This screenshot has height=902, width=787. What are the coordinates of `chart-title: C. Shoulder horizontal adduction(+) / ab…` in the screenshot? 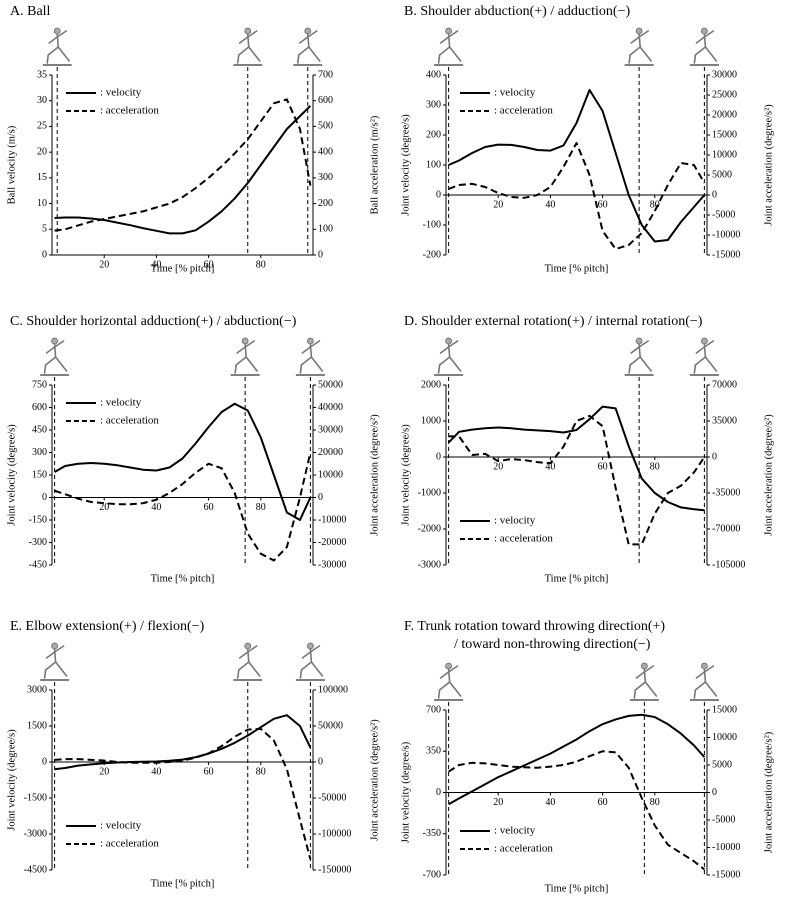 It's located at (153, 321).